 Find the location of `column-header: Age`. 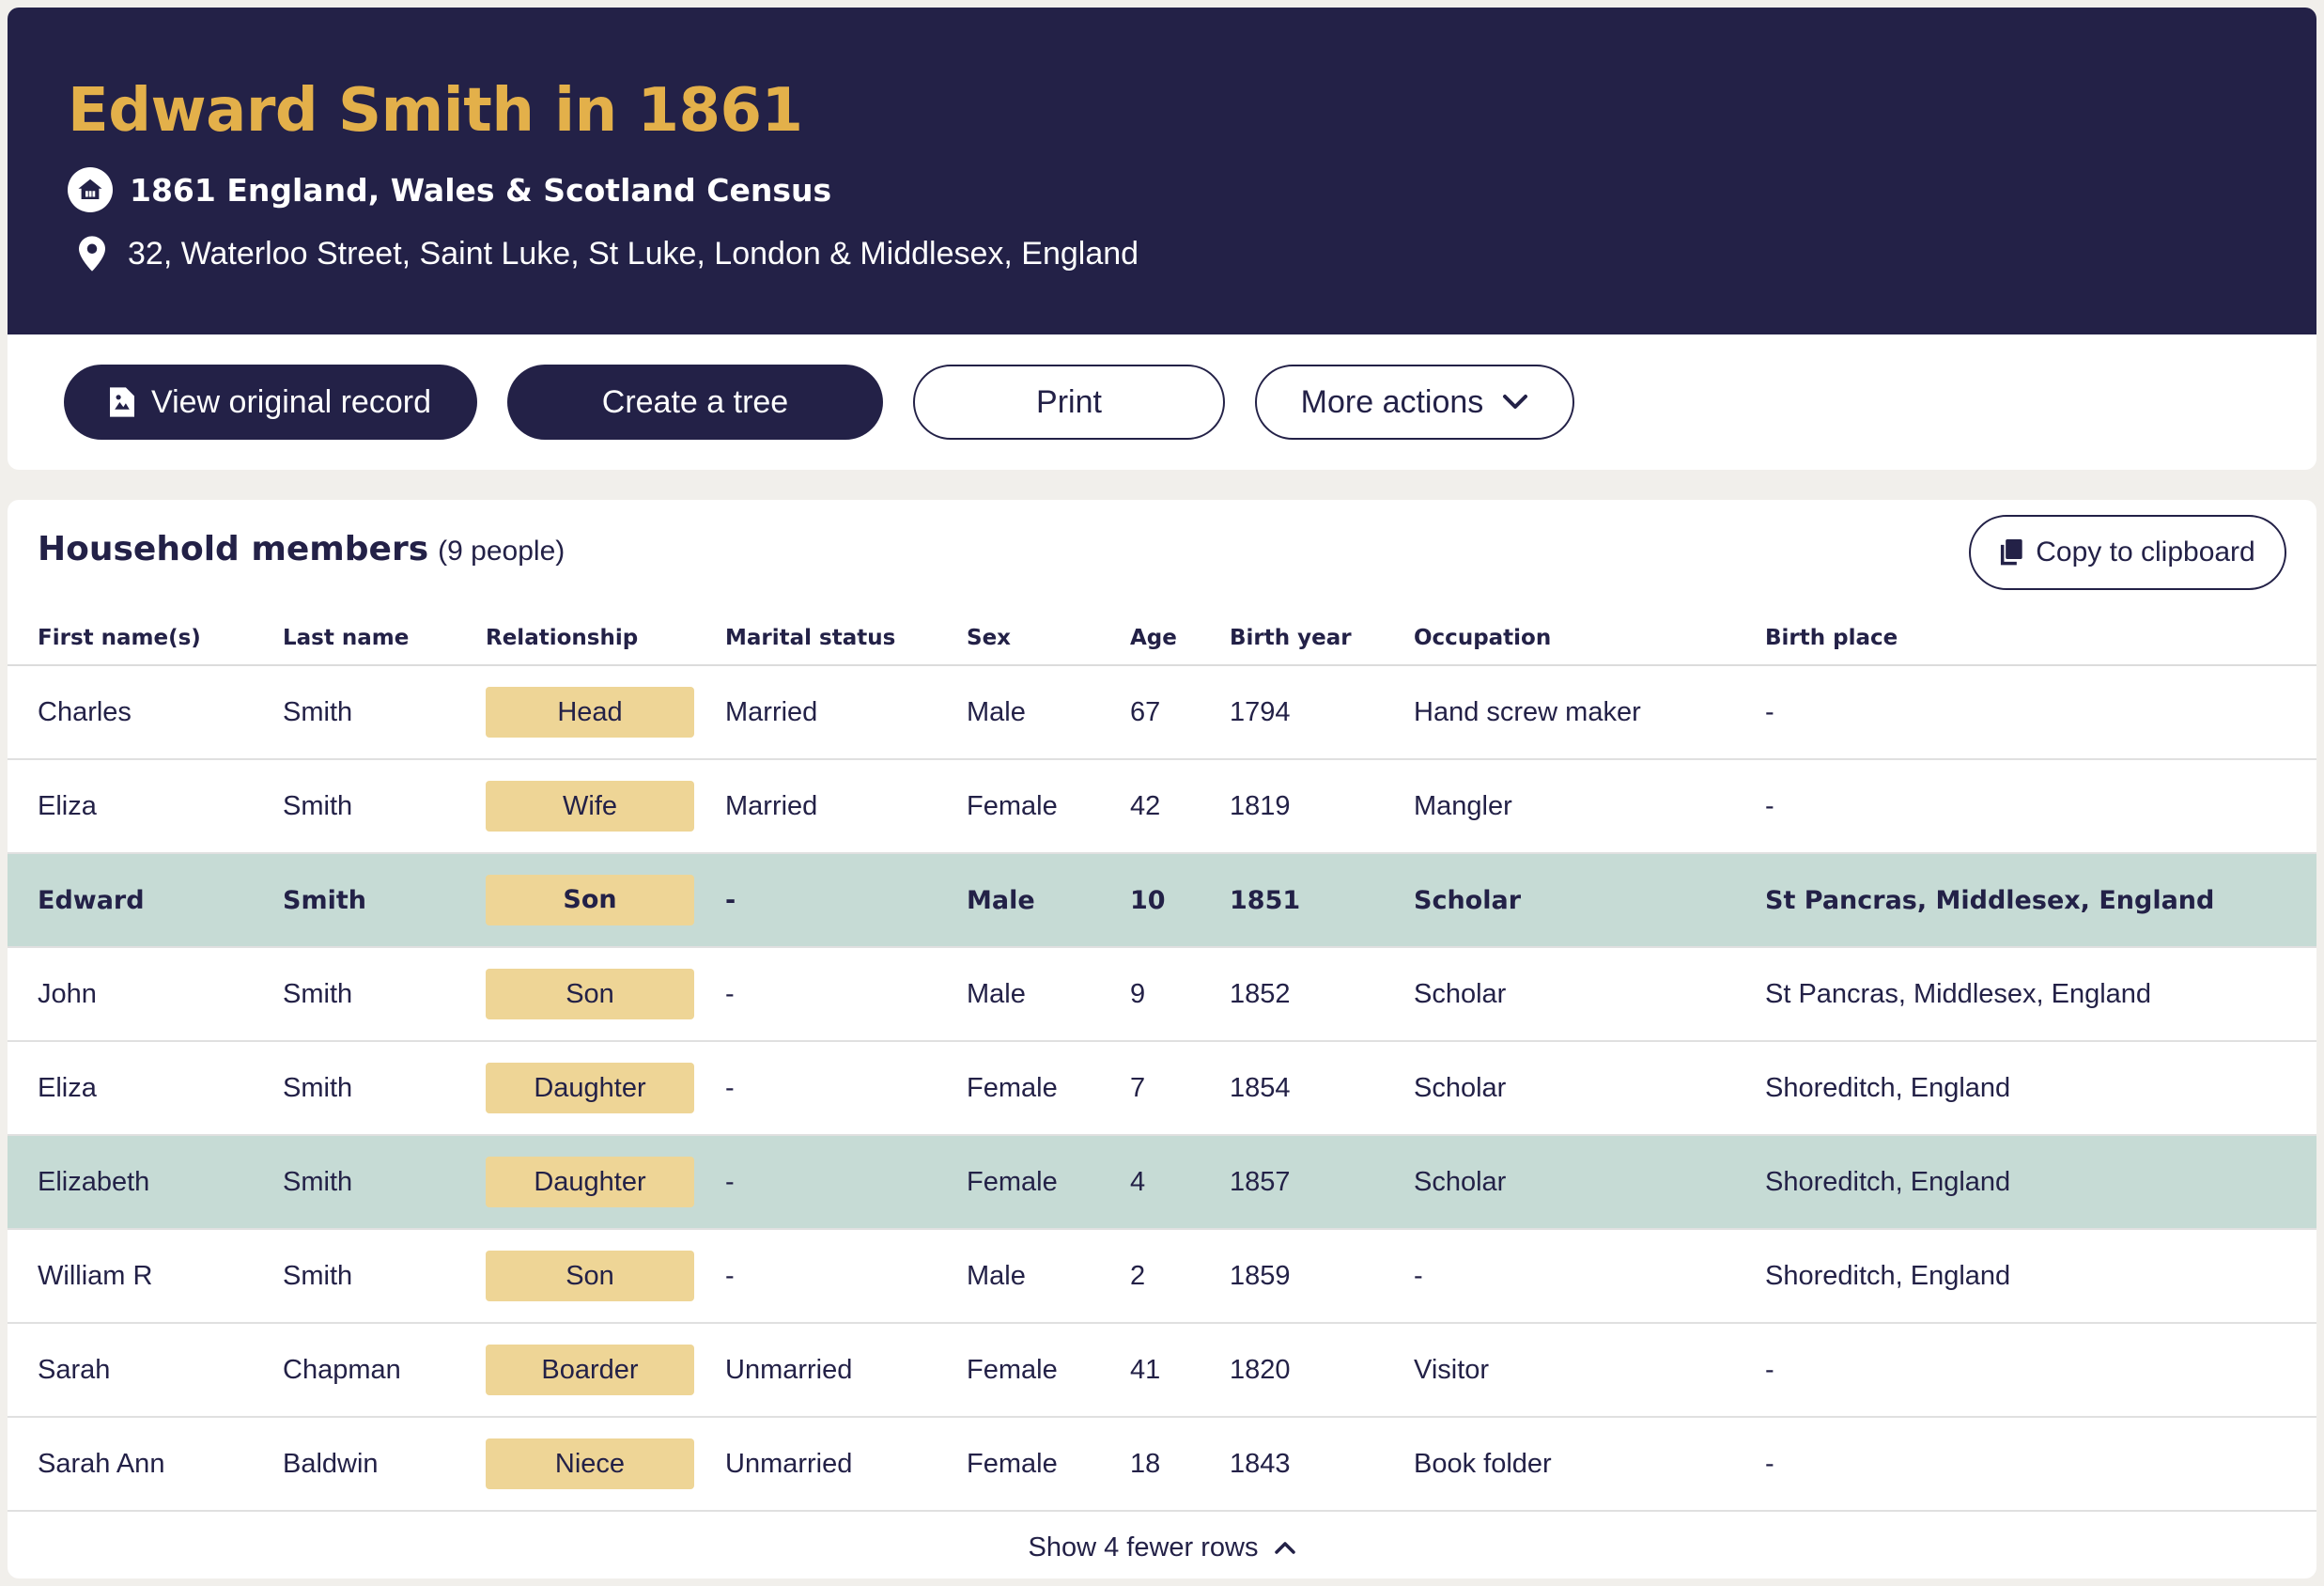

column-header: Age is located at coordinates (1180, 638).